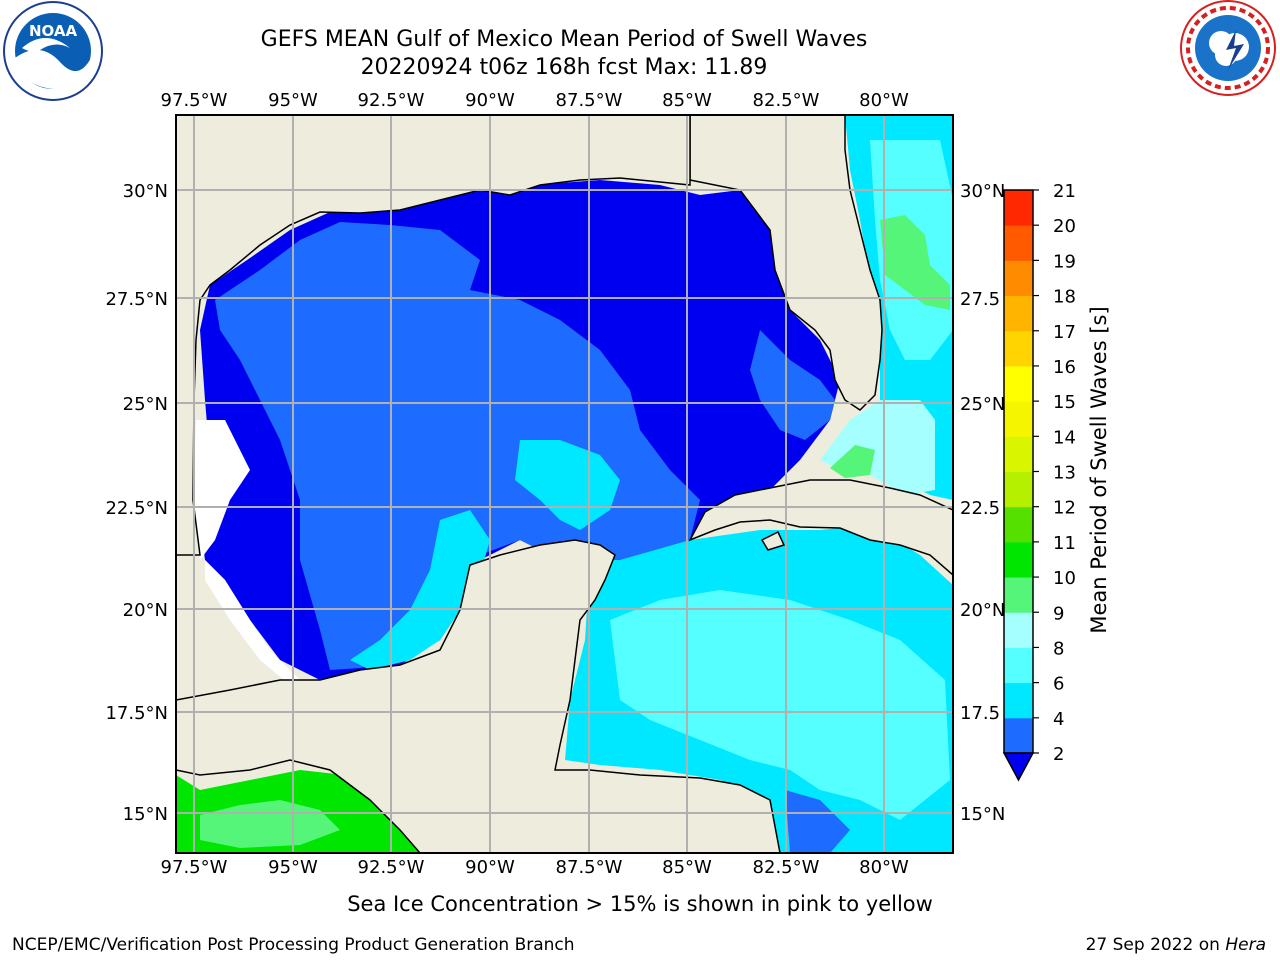  What do you see at coordinates (1228, 48) in the screenshot?
I see `nws-logo` at bounding box center [1228, 48].